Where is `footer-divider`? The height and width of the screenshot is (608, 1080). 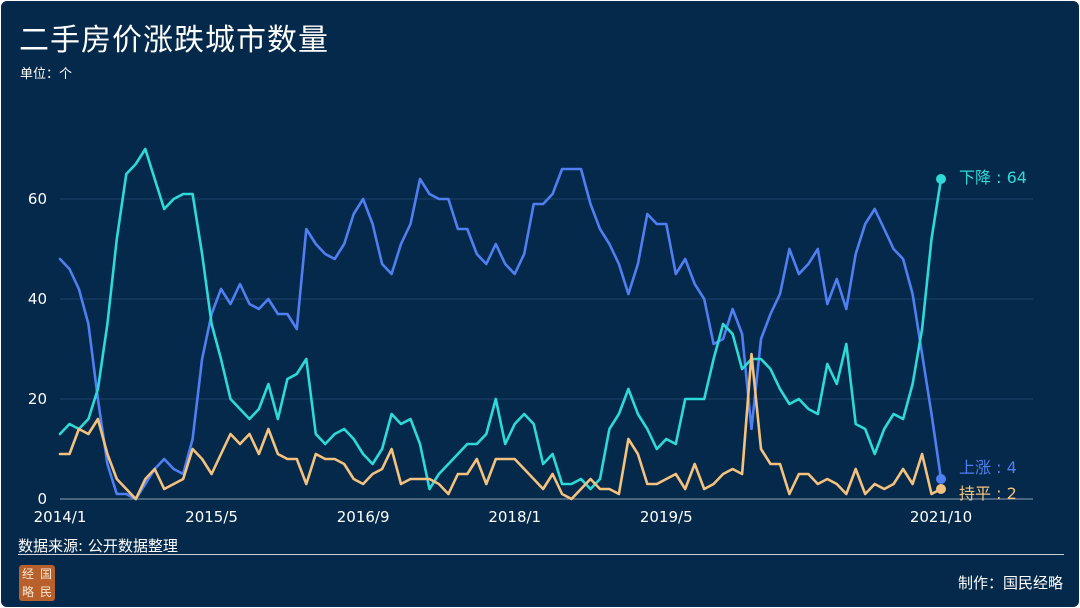 footer-divider is located at coordinates (541, 554).